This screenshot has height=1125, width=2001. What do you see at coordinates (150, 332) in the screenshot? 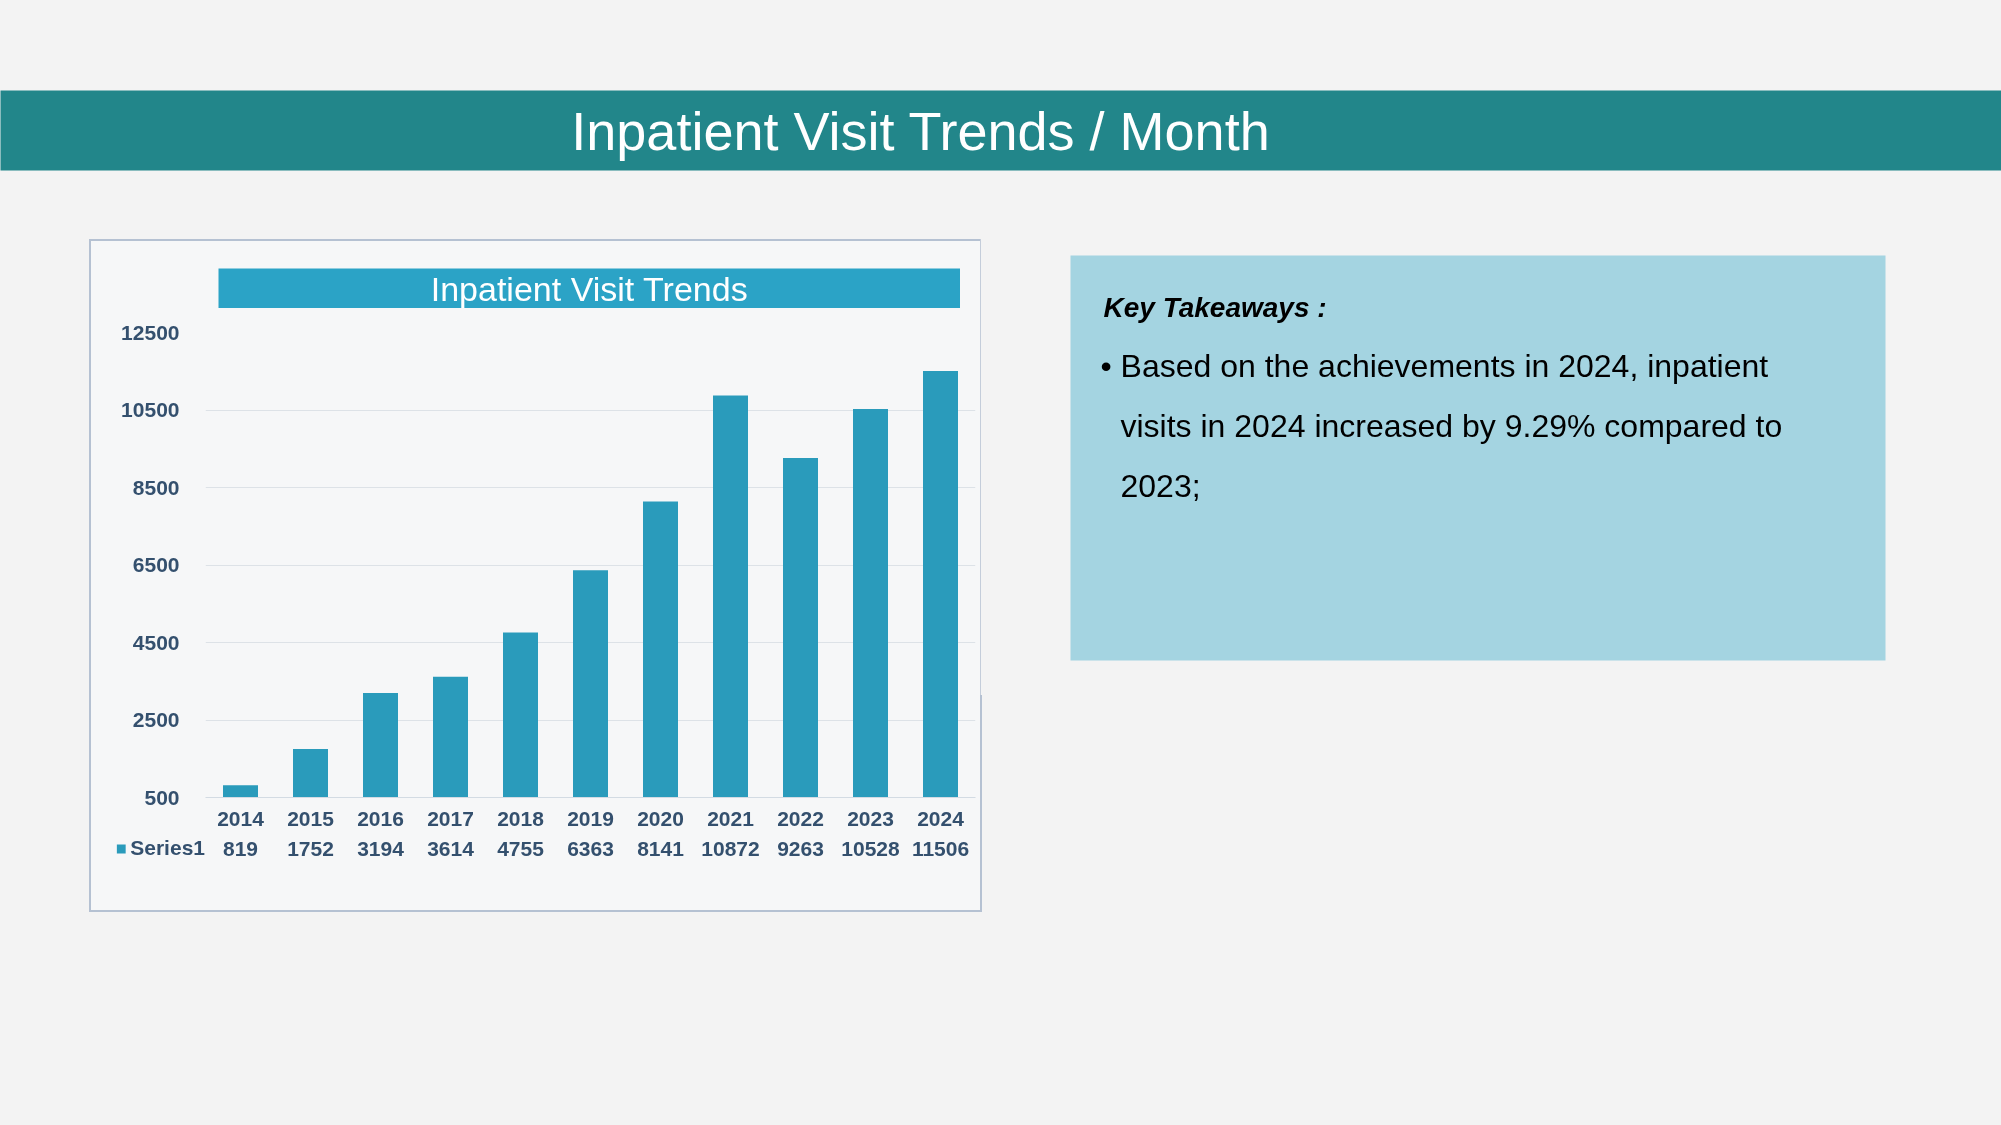
I see `y-tick-label: 12500` at bounding box center [150, 332].